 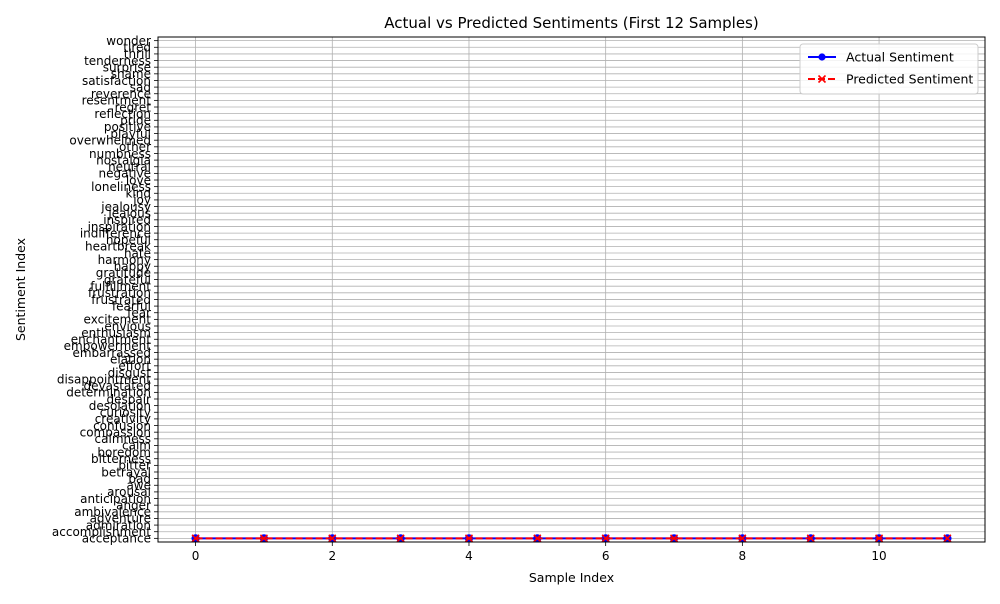 I want to click on legend-box, so click(x=889, y=69).